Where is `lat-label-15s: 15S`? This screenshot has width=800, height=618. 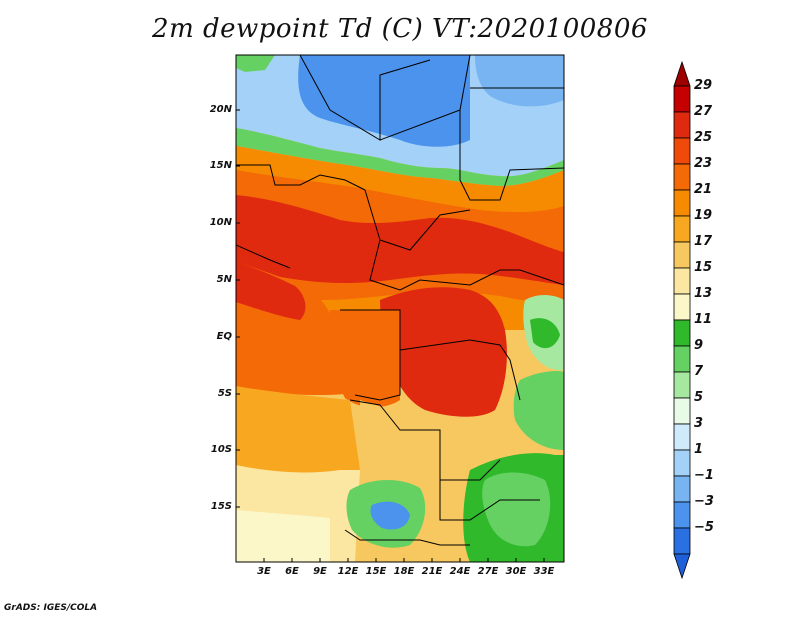
lat-label-15s: 15S is located at coordinates (221, 506).